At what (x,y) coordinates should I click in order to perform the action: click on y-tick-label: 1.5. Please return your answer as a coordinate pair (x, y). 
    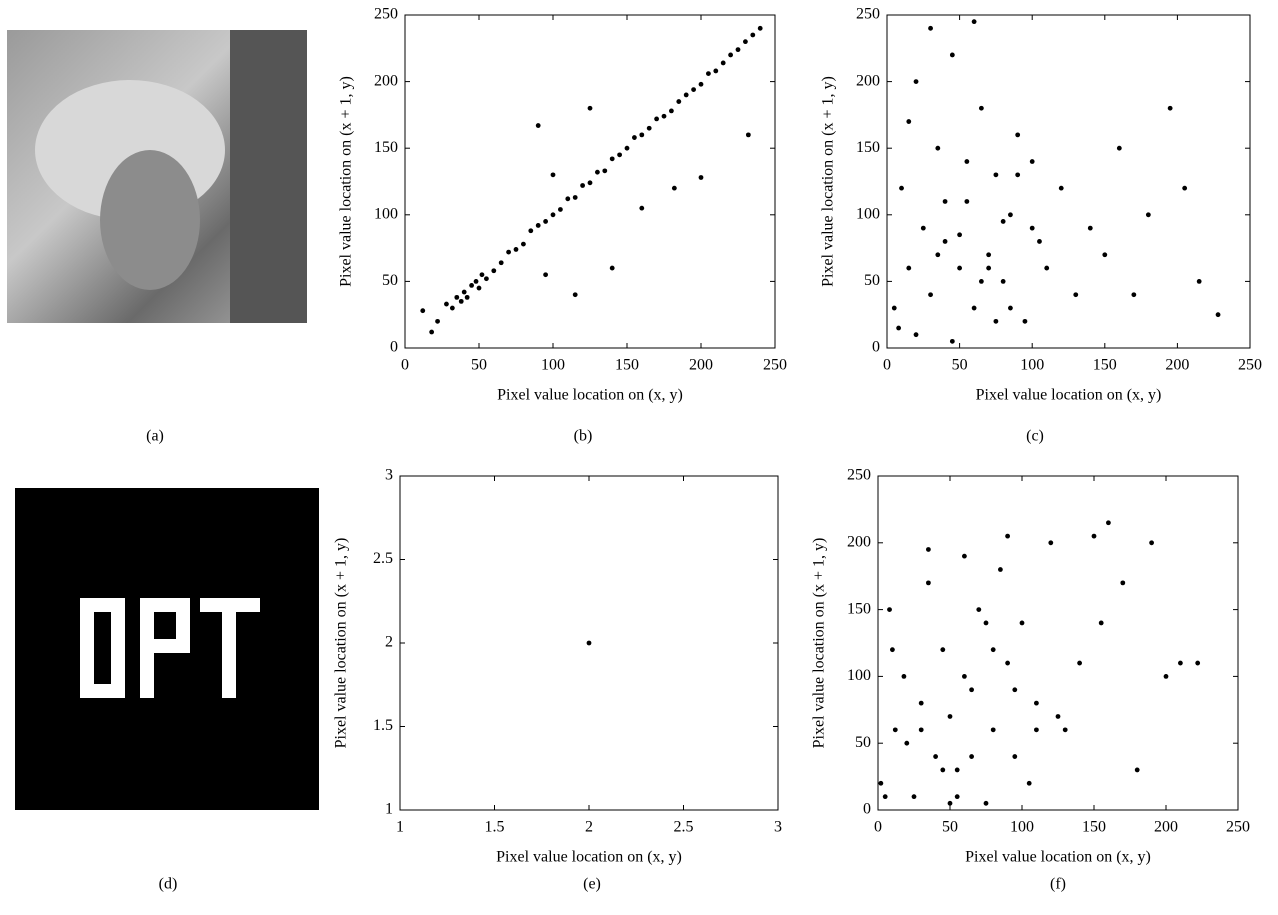
    Looking at the image, I should click on (383, 725).